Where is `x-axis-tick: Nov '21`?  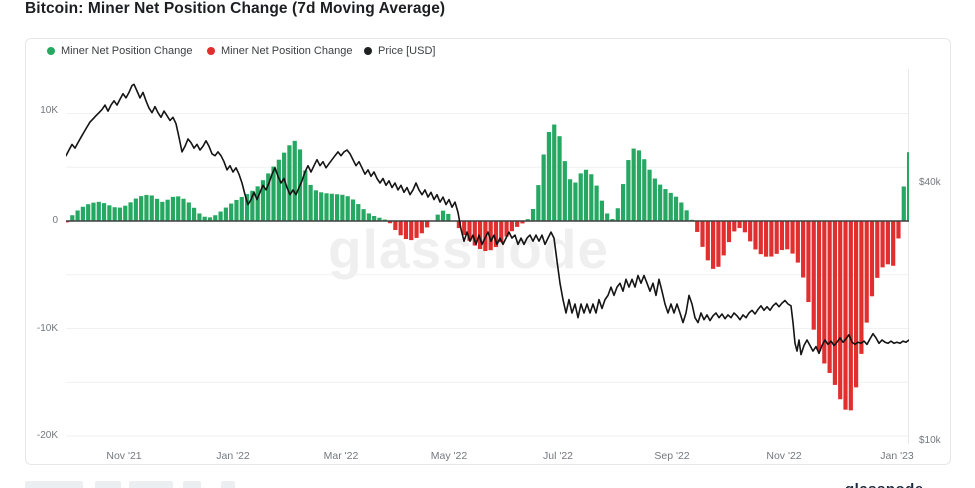
x-axis-tick: Nov '21 is located at coordinates (124, 456).